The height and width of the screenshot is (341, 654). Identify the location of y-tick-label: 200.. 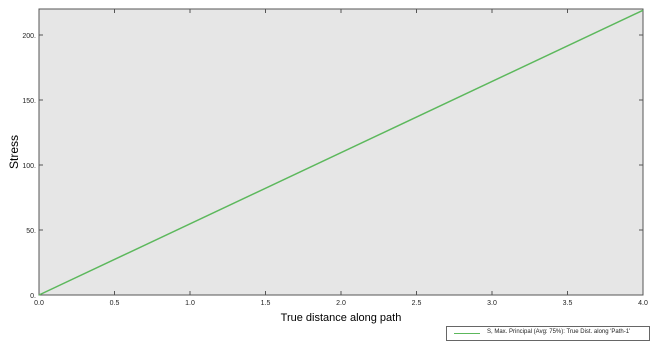
(29, 36).